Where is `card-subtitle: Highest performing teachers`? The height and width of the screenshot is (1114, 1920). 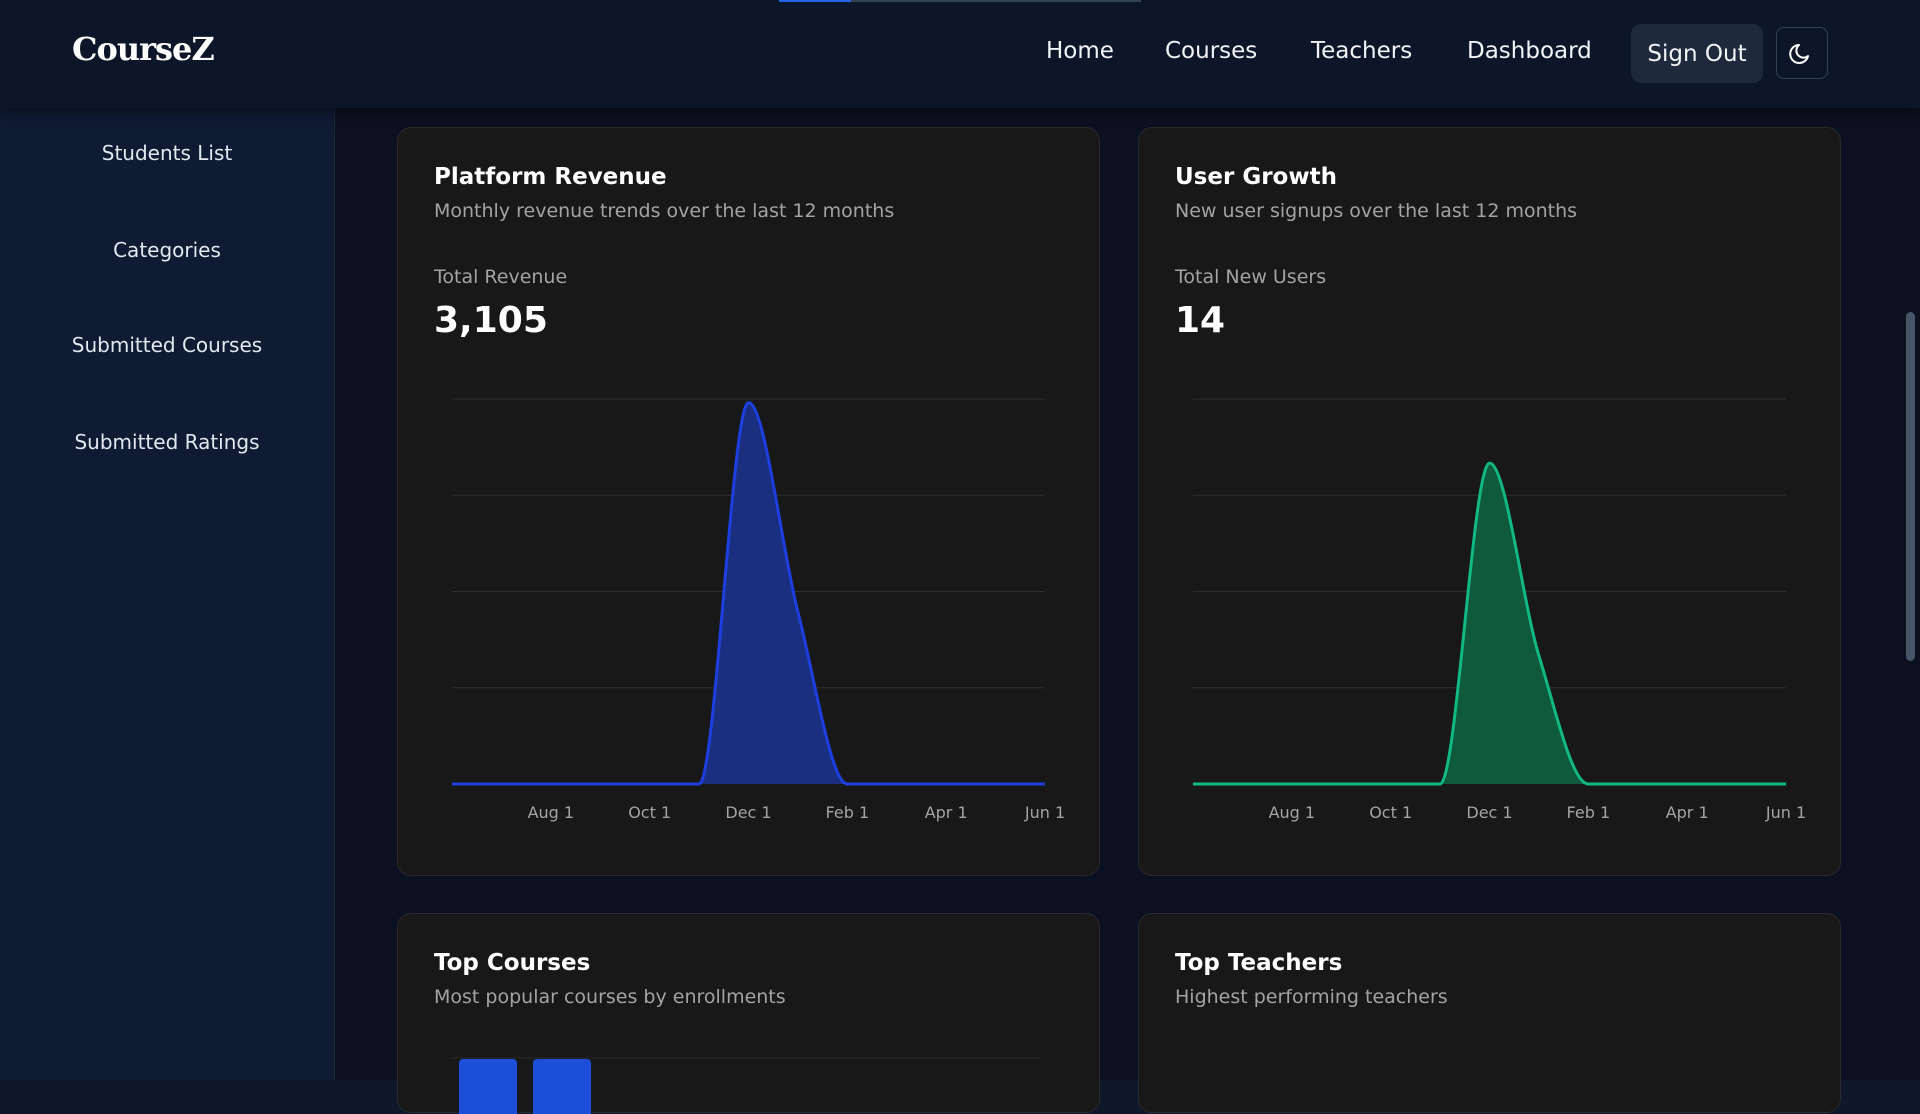
card-subtitle: Highest performing teachers is located at coordinates (1311, 997).